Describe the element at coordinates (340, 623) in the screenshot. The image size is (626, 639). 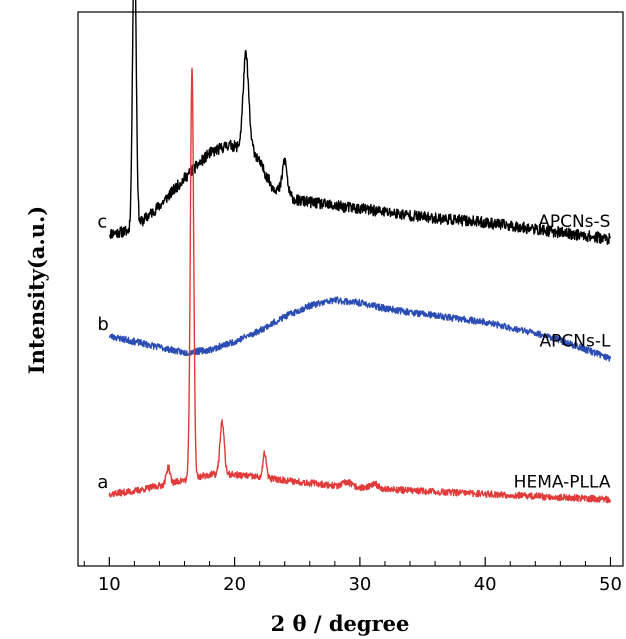
I see `x-axis-label: 2 θ / degree` at that location.